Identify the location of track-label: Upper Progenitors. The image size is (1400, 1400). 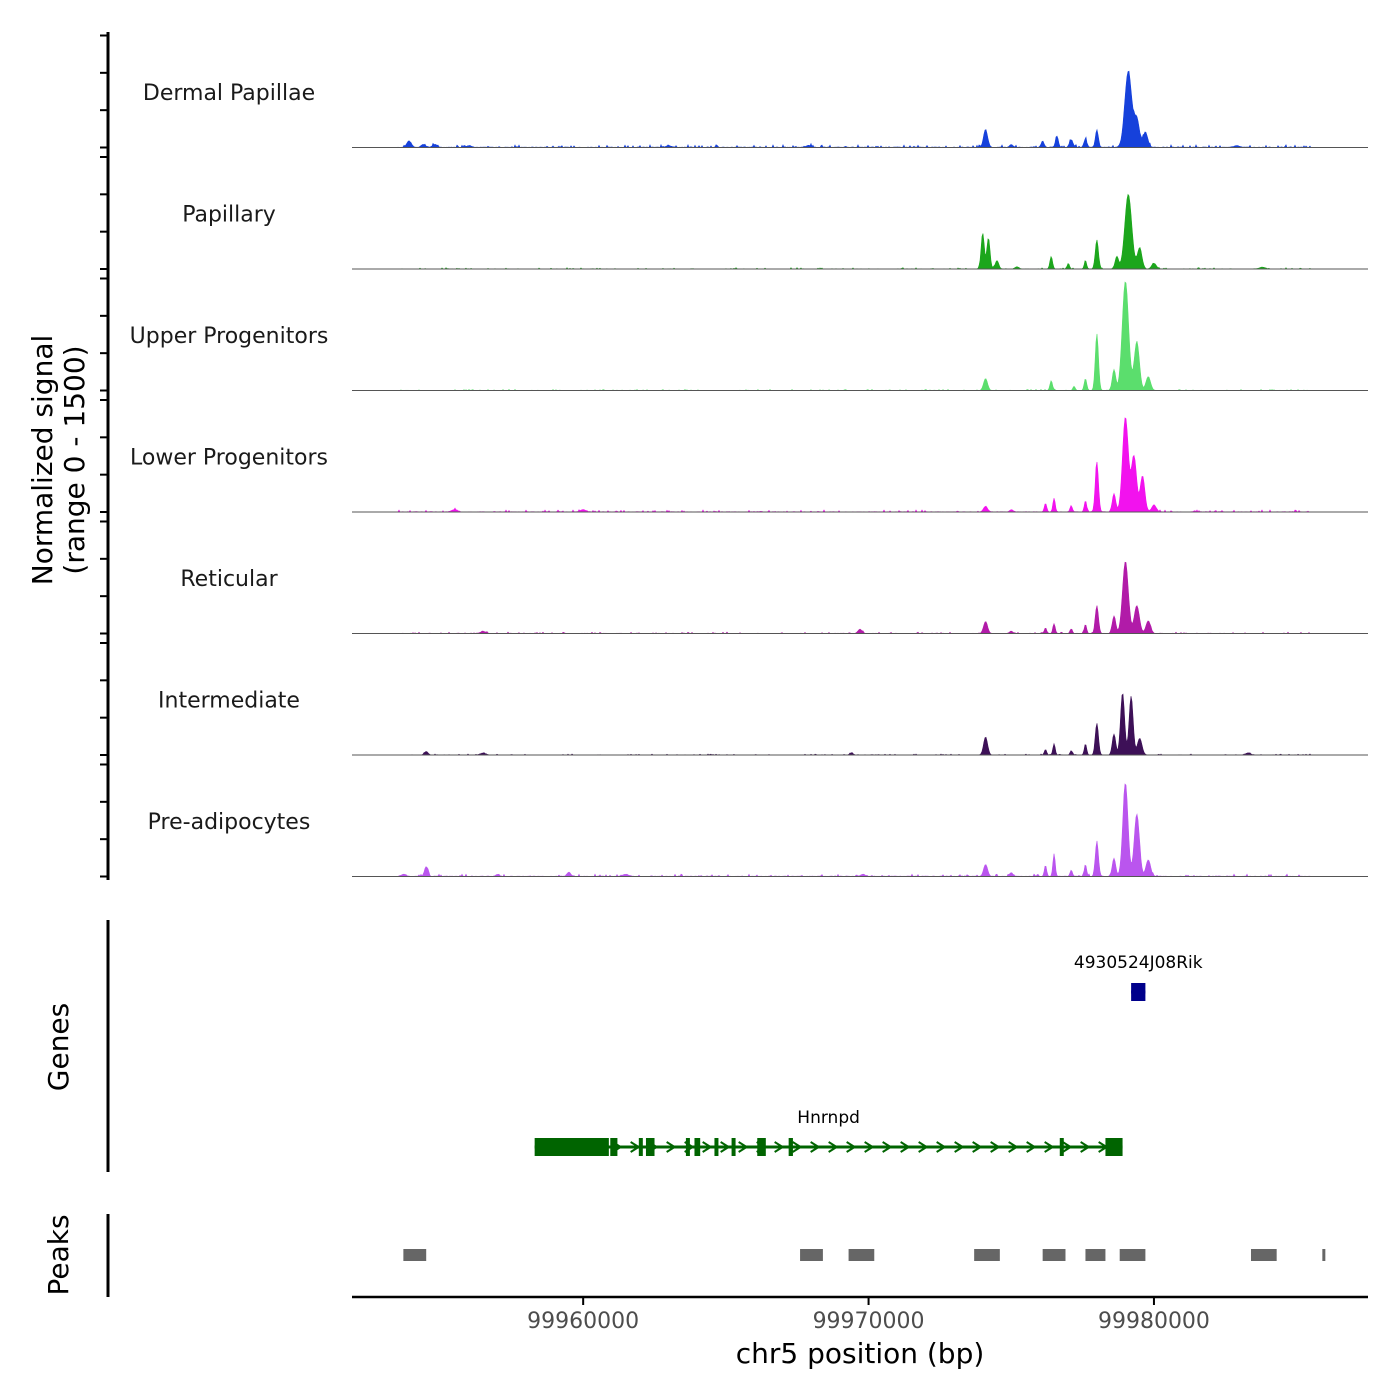
(229, 336).